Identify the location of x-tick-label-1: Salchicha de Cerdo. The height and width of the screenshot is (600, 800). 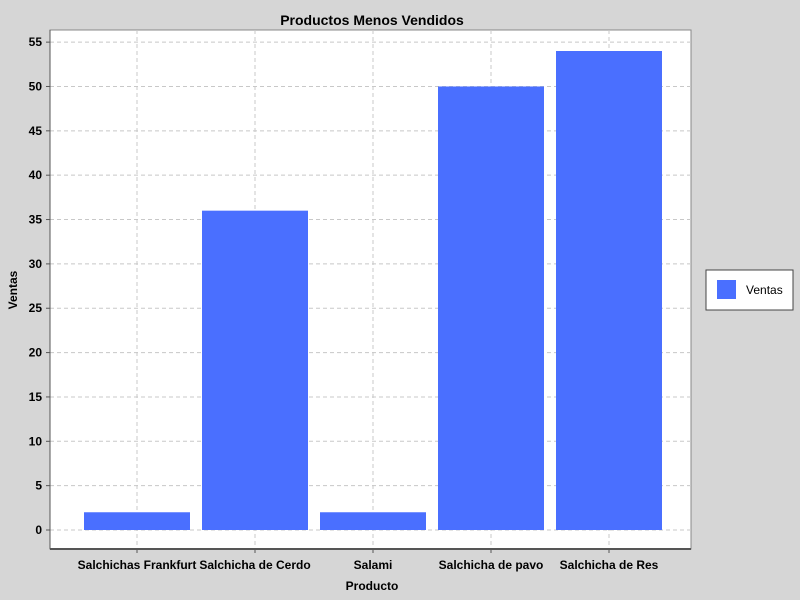
(254, 565).